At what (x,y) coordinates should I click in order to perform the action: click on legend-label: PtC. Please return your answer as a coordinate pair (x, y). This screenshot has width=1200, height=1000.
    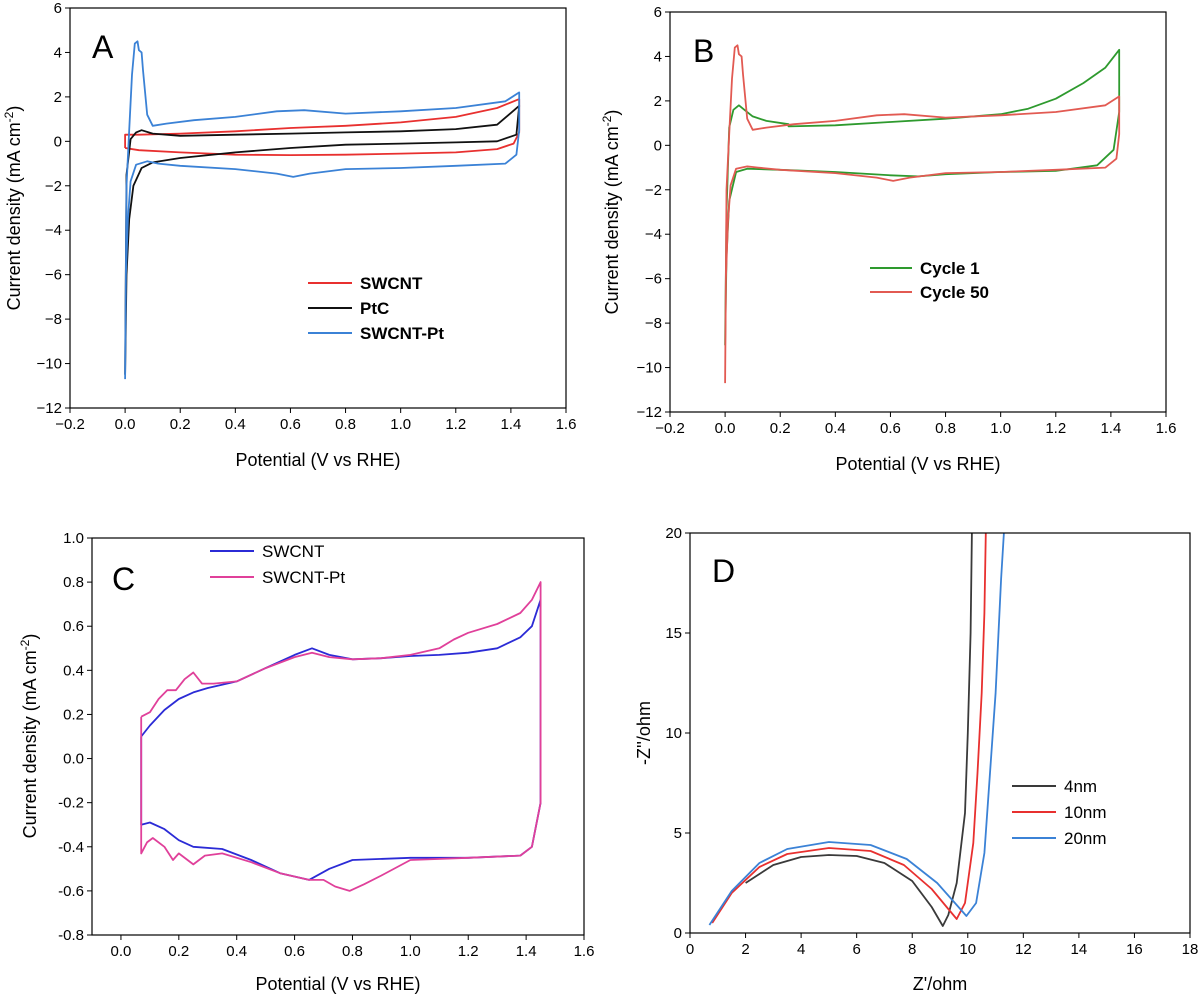
    Looking at the image, I should click on (374, 308).